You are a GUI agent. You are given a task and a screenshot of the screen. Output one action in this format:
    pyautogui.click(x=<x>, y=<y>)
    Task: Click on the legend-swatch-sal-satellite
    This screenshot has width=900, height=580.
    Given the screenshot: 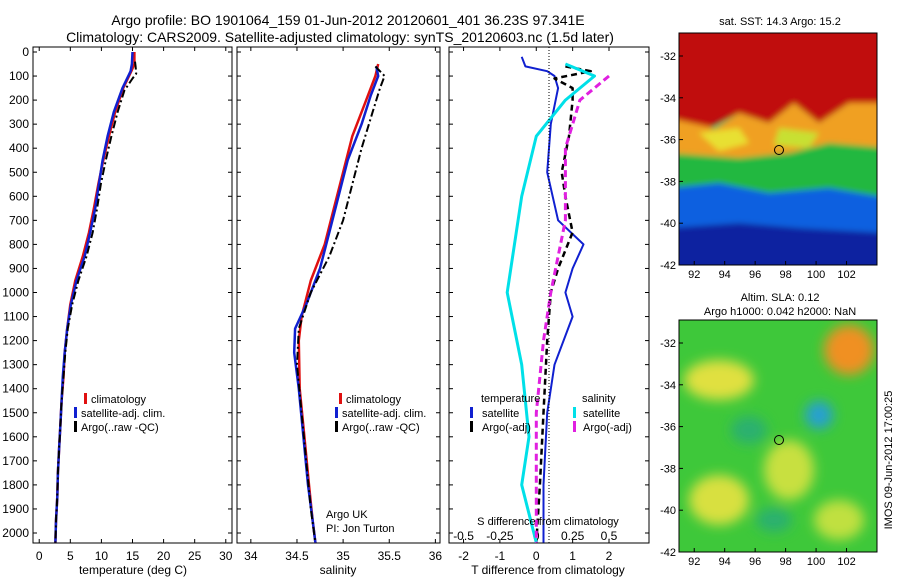 What is the action you would take?
    pyautogui.click(x=574, y=412)
    